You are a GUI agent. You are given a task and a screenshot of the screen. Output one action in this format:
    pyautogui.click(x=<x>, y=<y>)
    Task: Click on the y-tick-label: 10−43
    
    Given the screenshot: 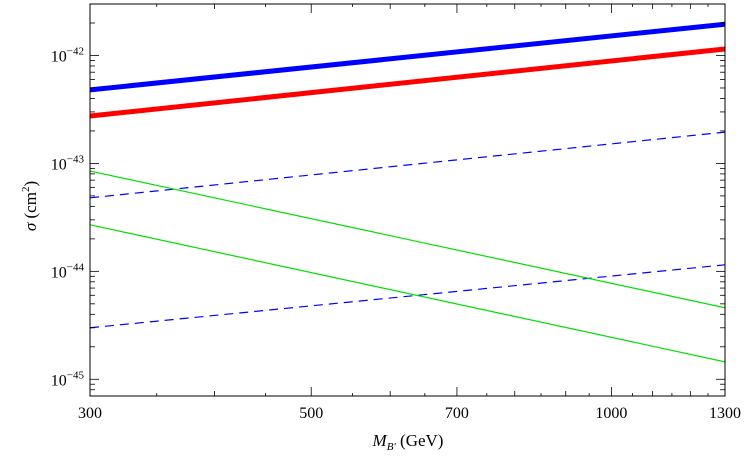 What is the action you would take?
    pyautogui.click(x=68, y=163)
    